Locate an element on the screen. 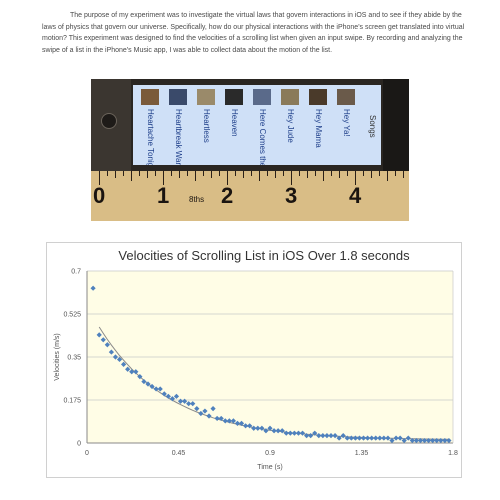 This screenshot has height=500, width=500. song-title: Hey Jude is located at coordinates (290, 126).